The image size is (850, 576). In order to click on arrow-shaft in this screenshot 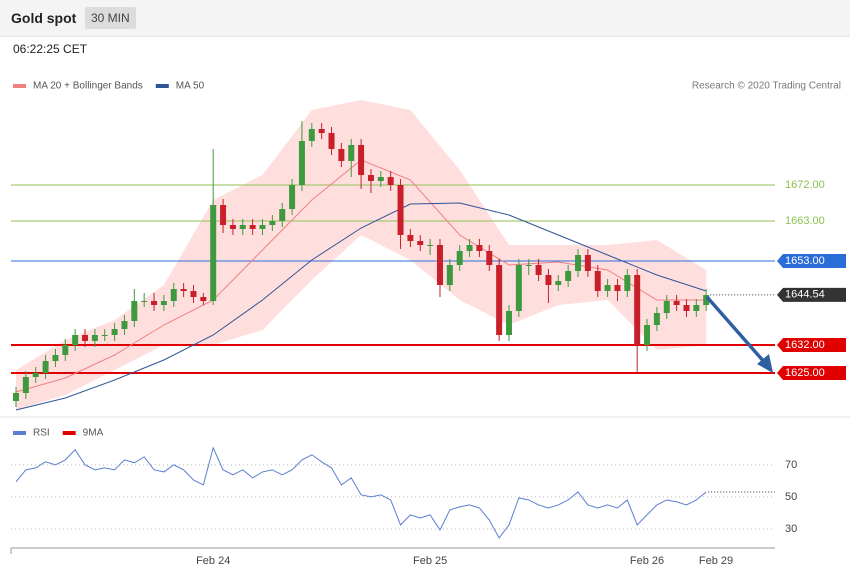, I will do `click(736, 330)`.